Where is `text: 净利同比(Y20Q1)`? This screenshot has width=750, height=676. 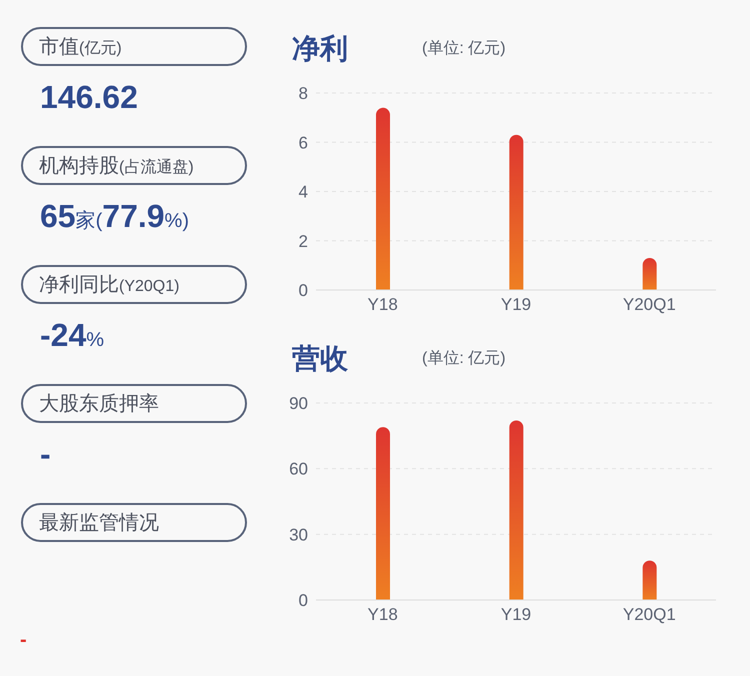 text: 净利同比(Y20Q1) is located at coordinates (109, 285).